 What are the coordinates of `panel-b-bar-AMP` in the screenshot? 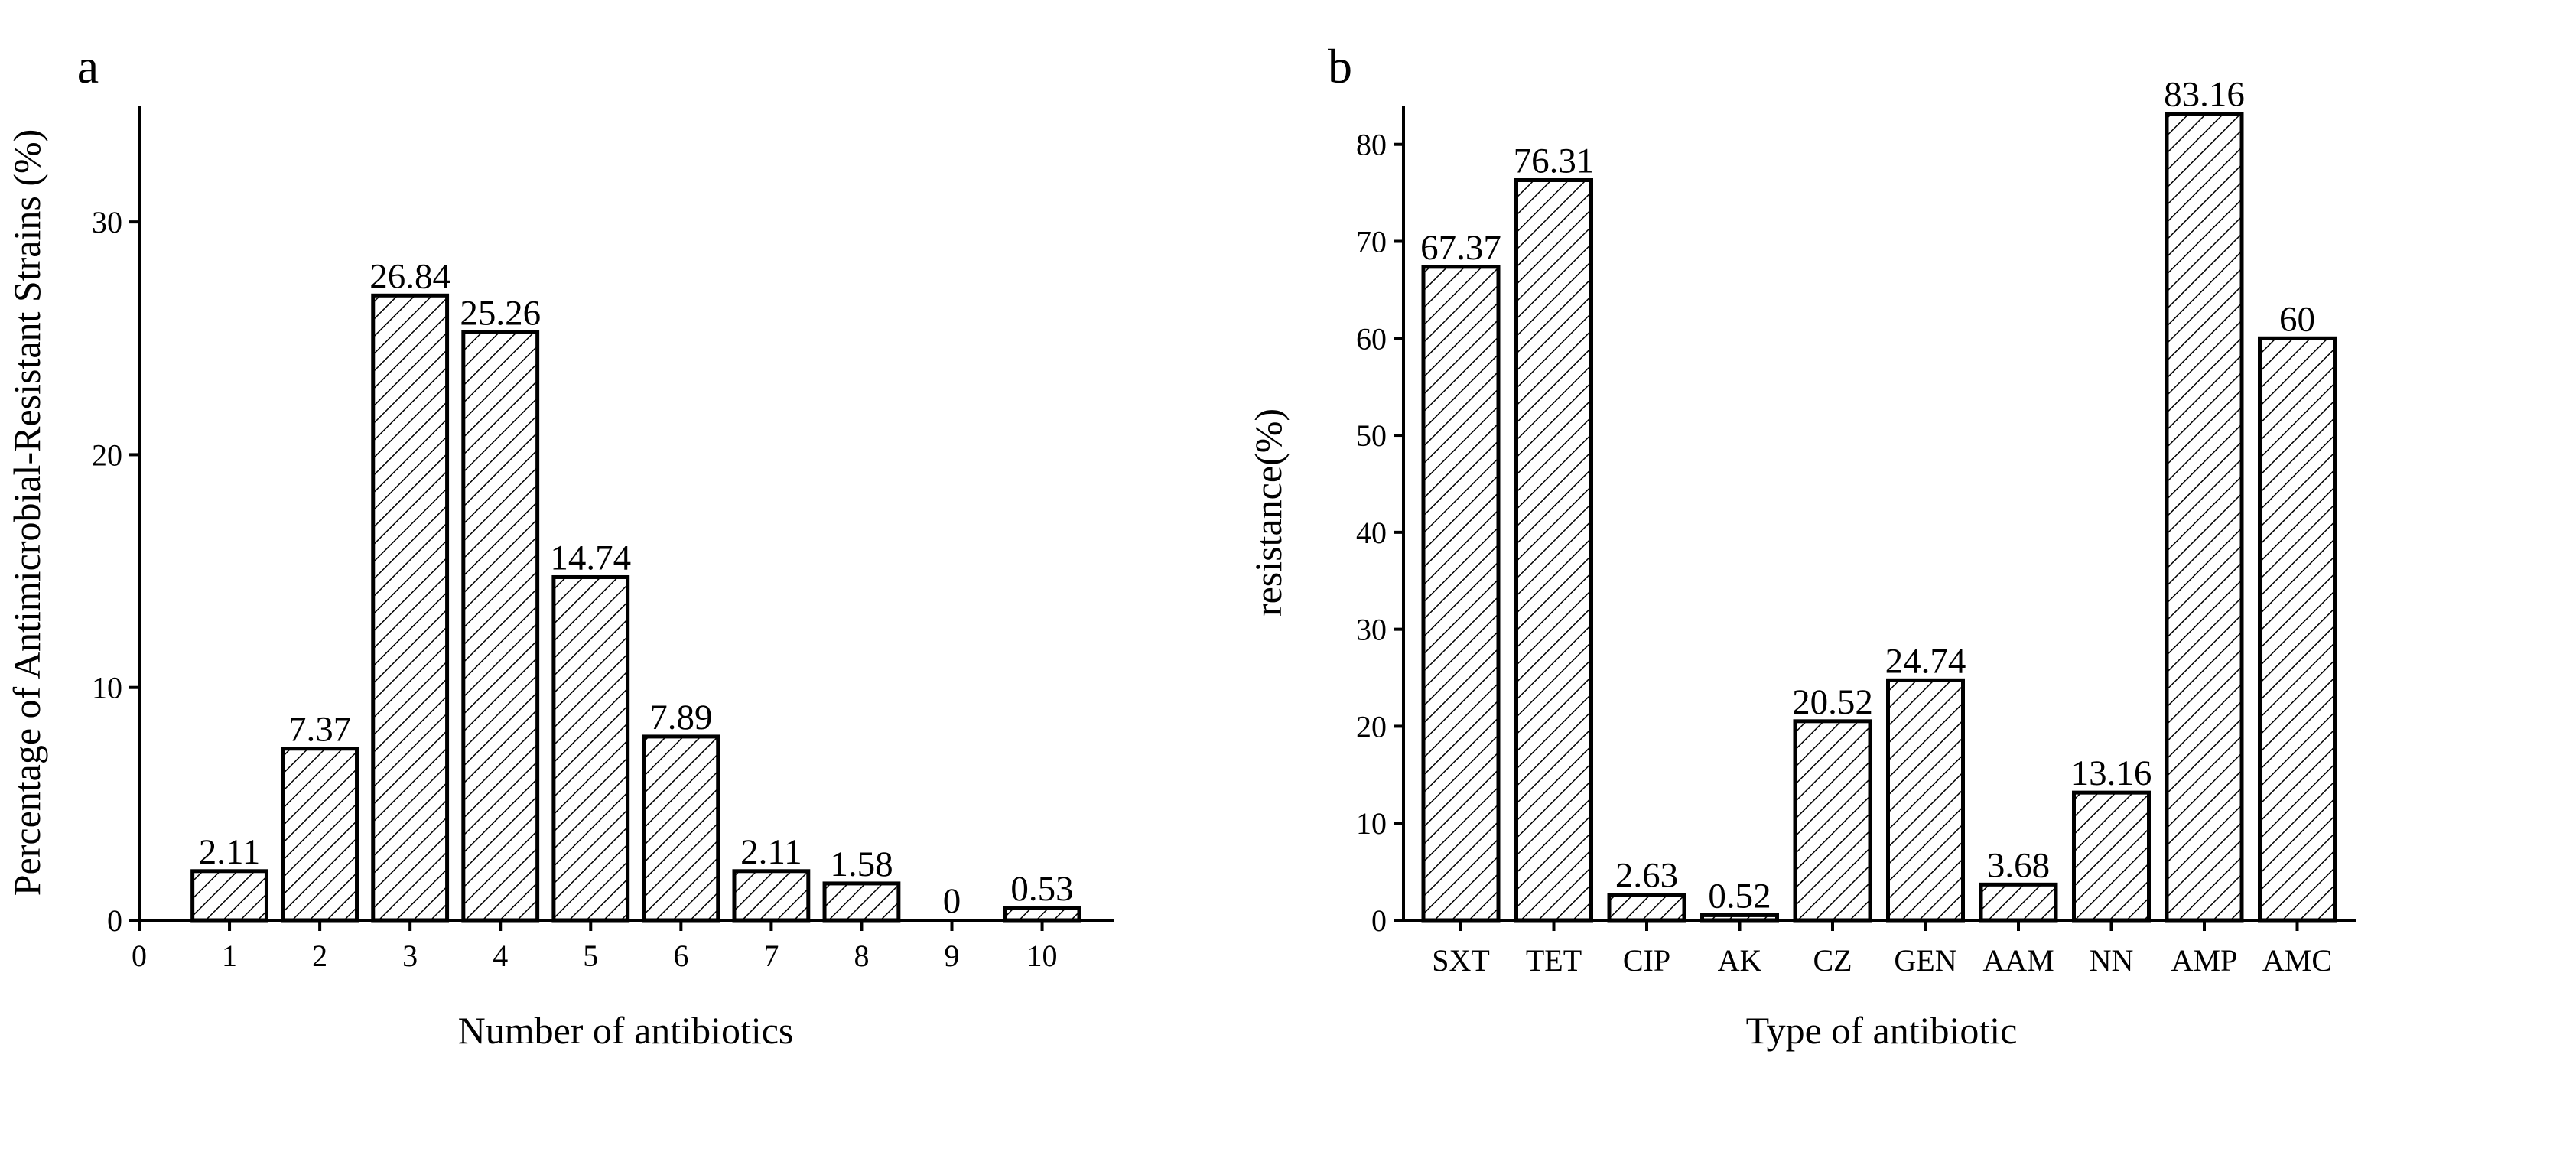 It's located at (2204, 517).